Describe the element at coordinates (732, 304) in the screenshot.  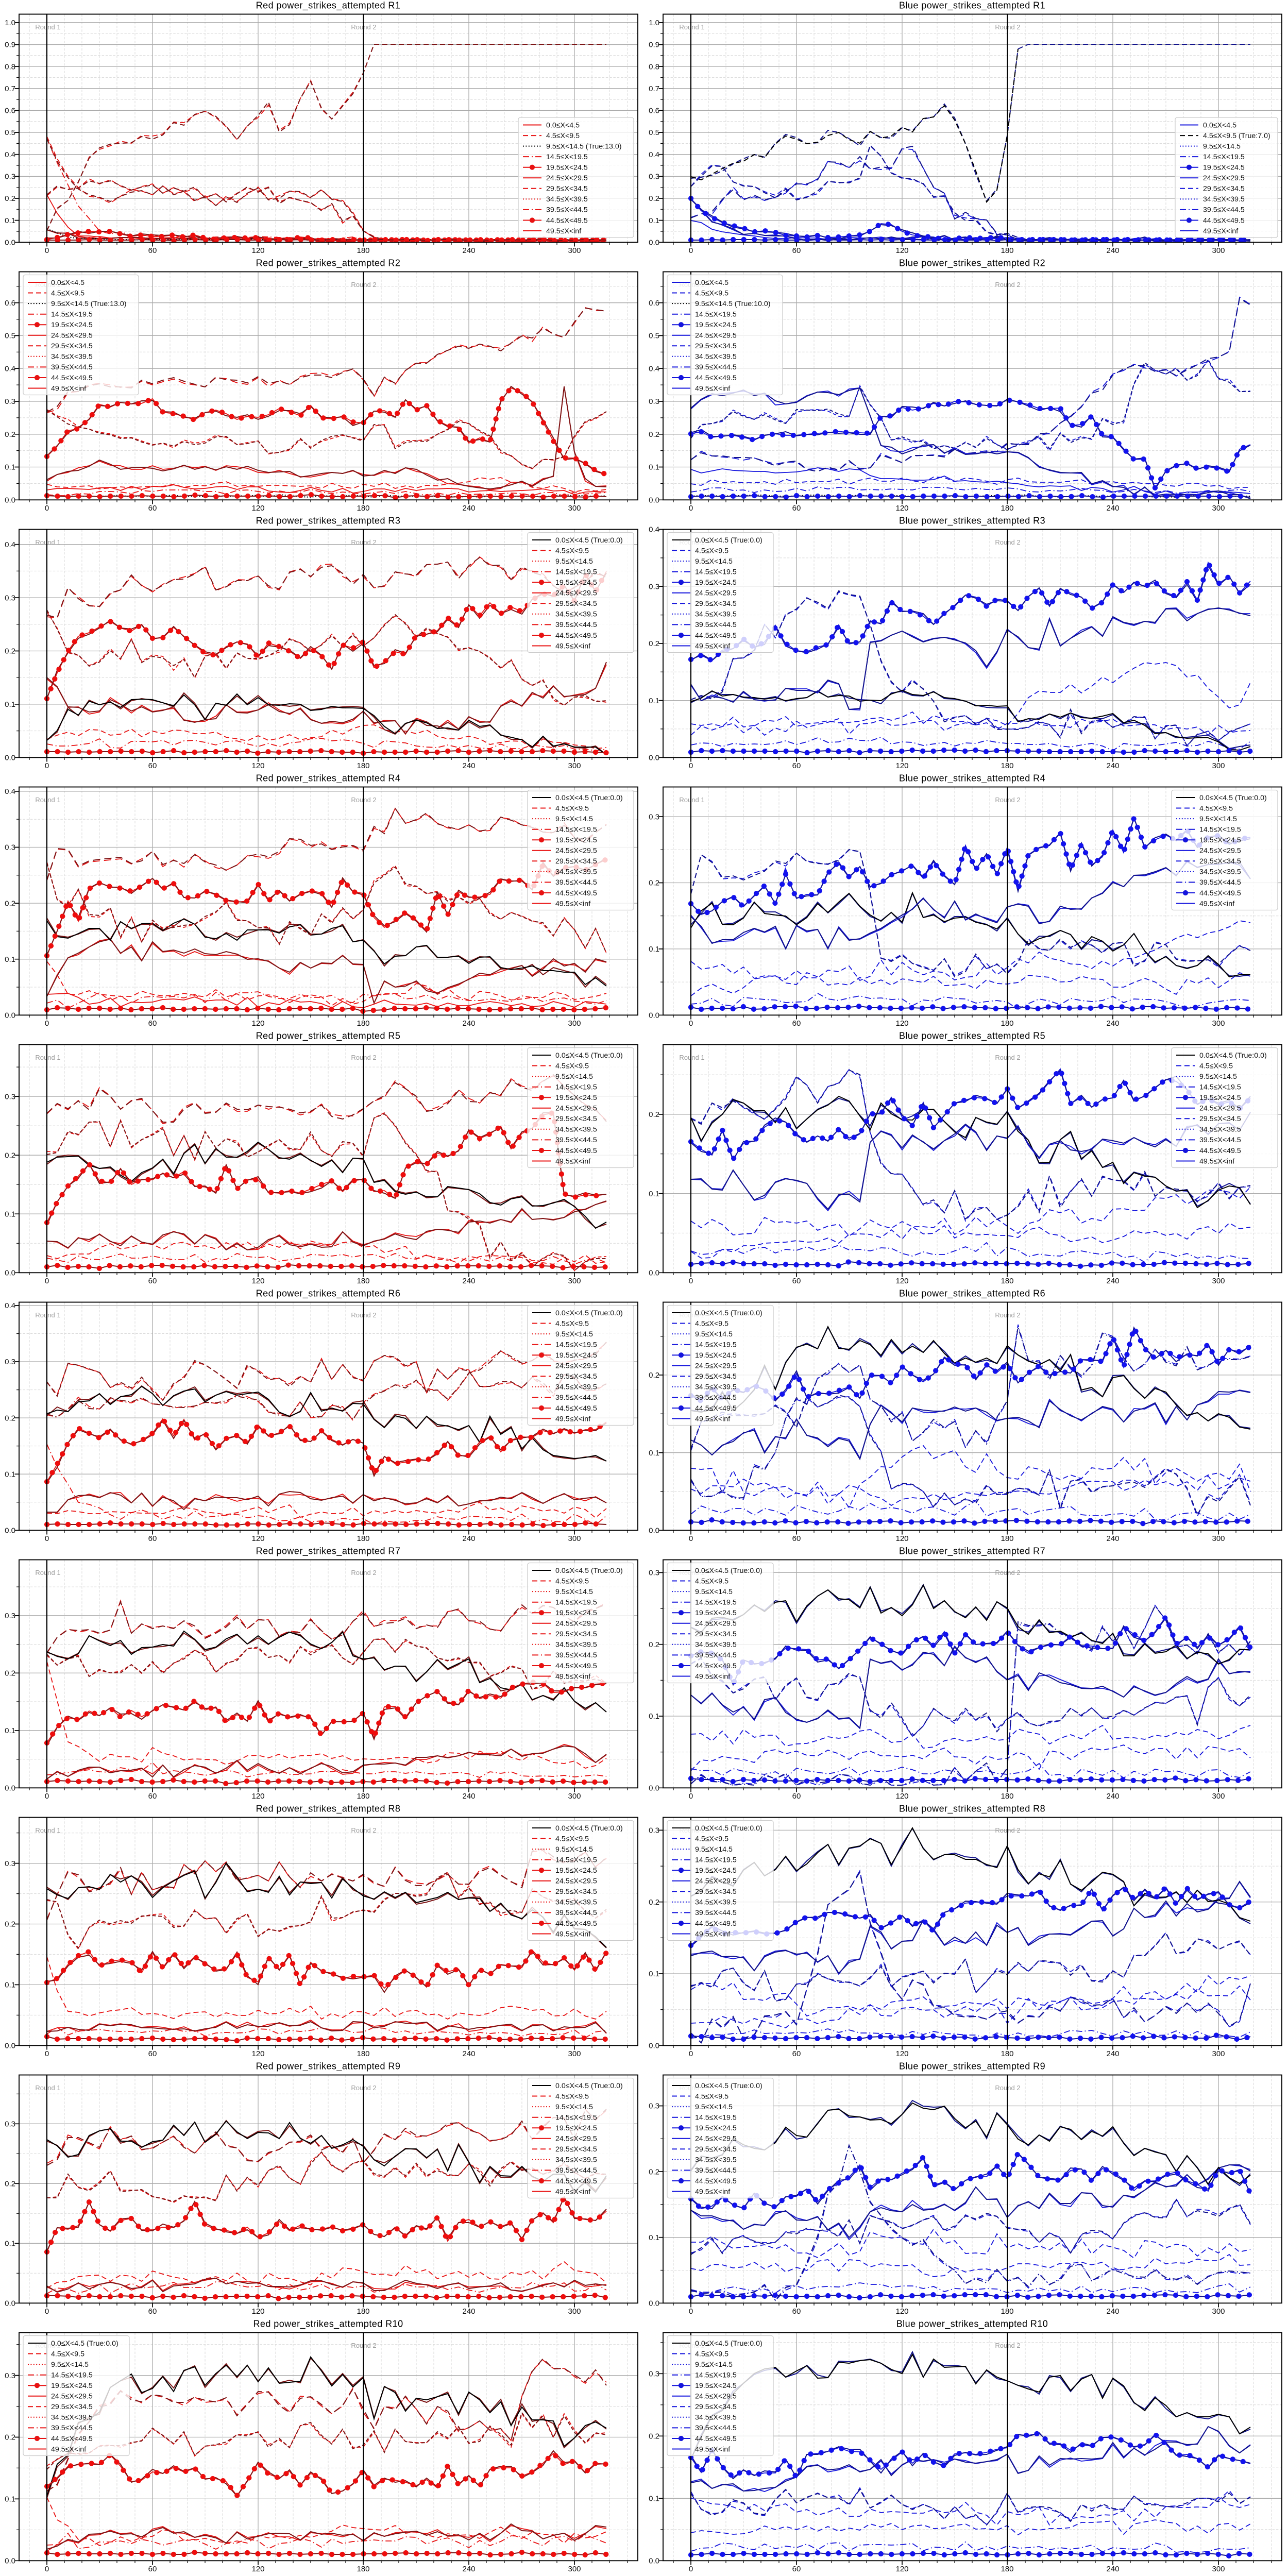
I see `svg-text: 9.5≤X<14.5 (True:10.0)` at that location.